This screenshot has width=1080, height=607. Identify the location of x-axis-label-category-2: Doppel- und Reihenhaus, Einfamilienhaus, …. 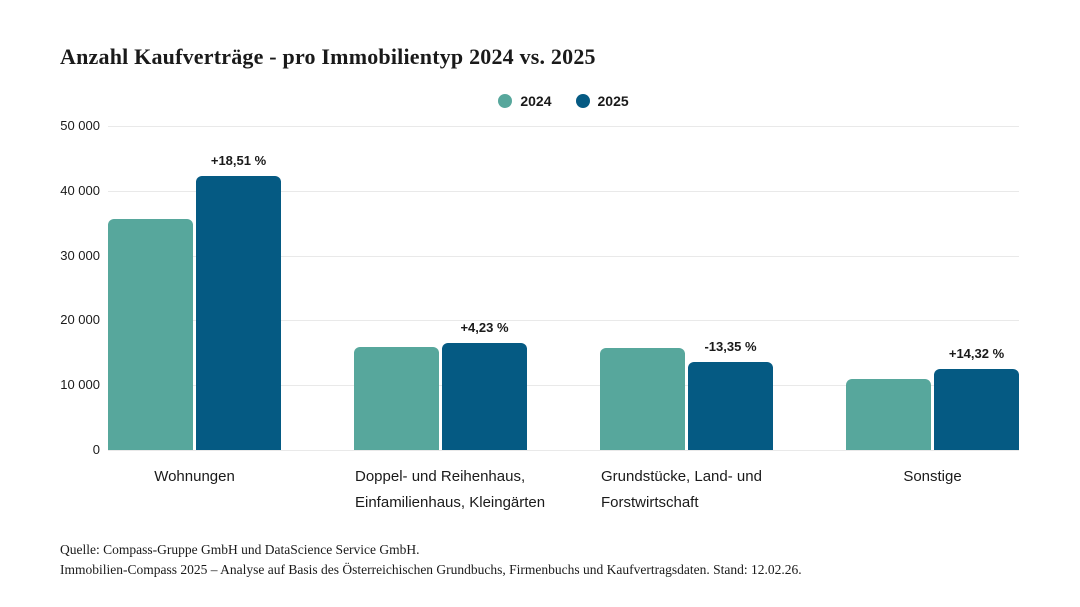
(450, 490).